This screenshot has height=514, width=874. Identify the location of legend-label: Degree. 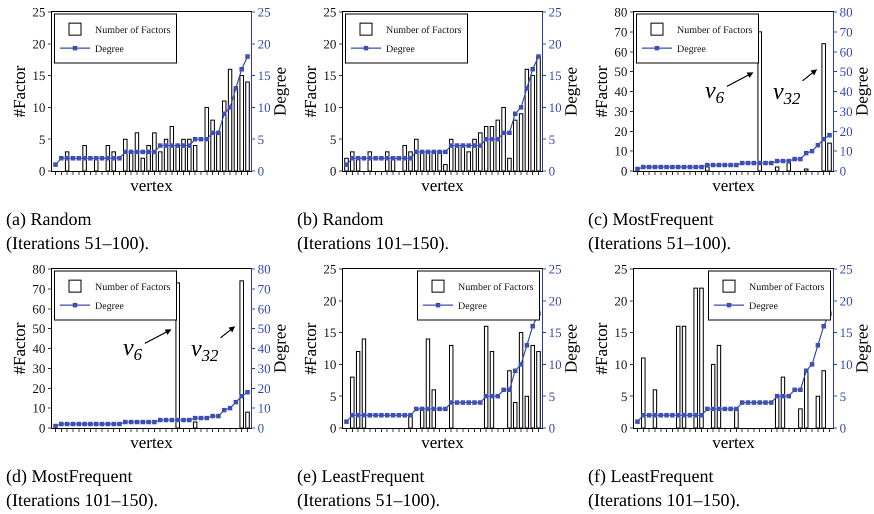
(763, 306).